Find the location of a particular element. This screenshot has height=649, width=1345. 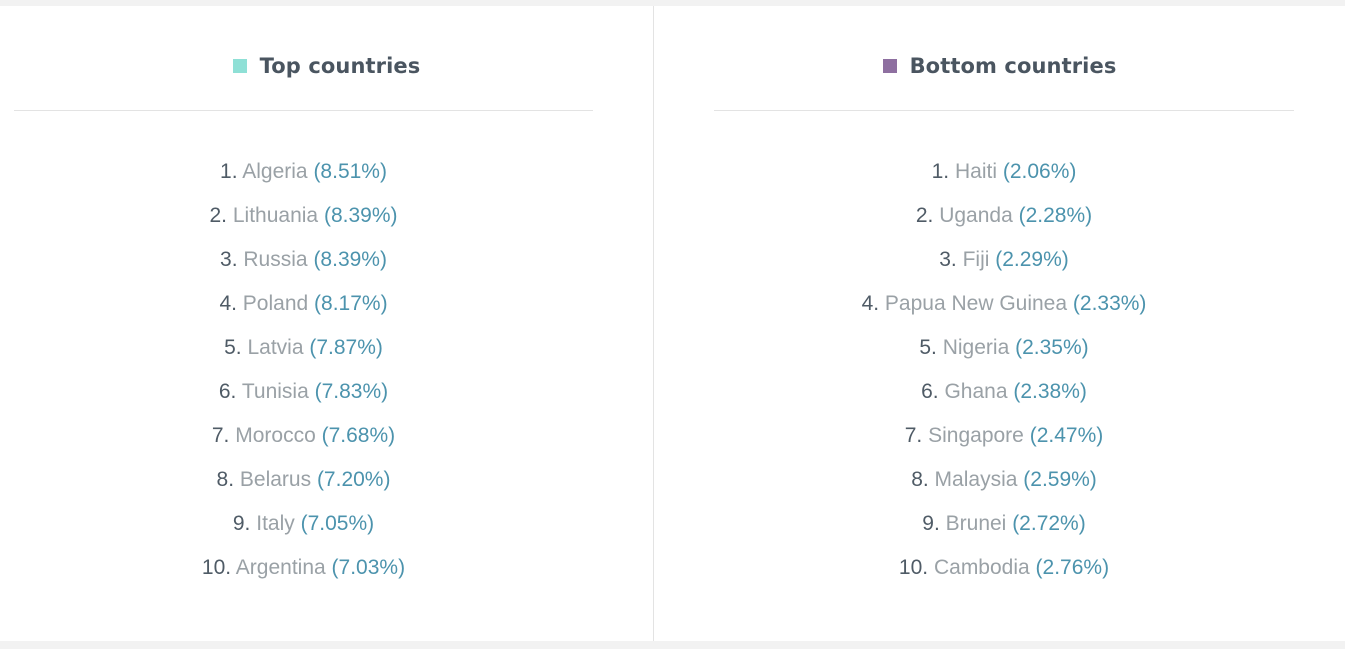

country-name: Papua New Guinea is located at coordinates (976, 303).